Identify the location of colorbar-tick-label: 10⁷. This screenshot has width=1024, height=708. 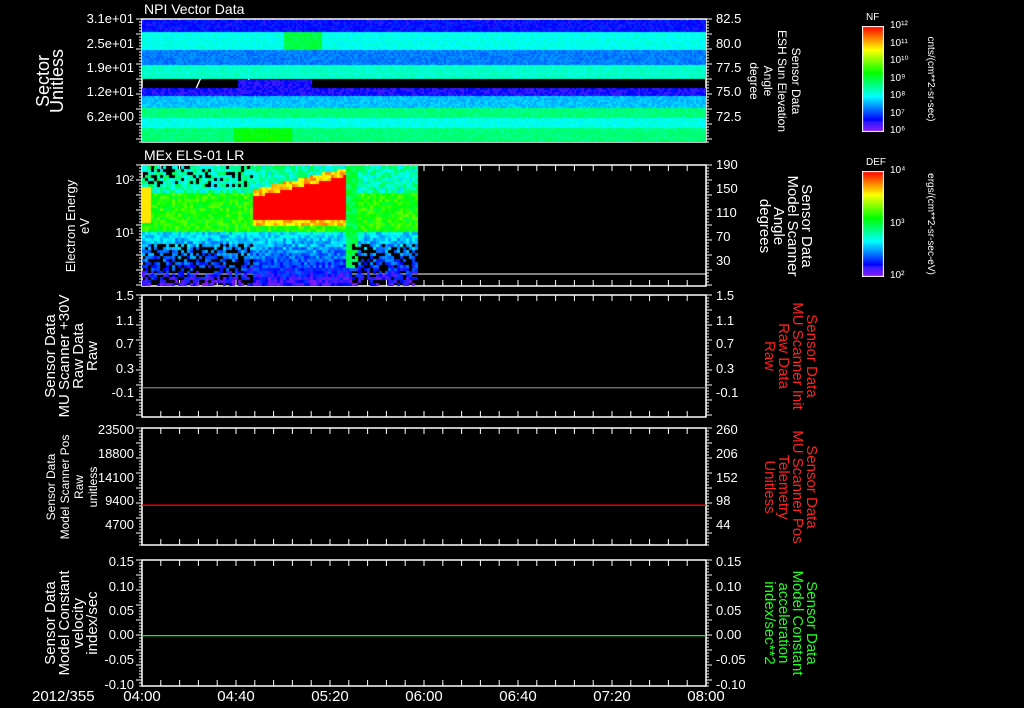
(897, 113).